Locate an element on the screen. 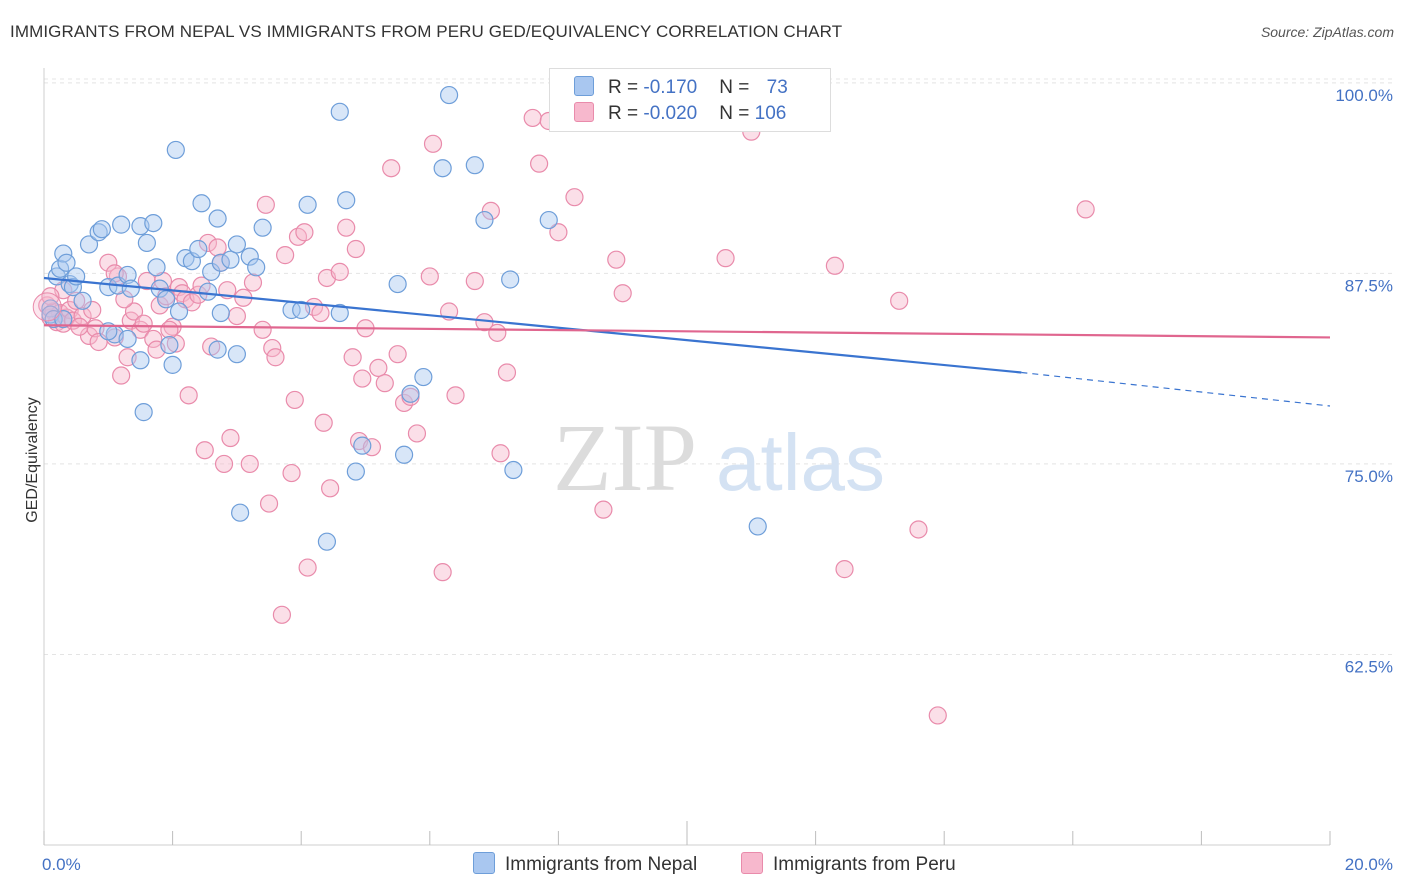  legend-row-peru: R = -0.020 N = 106 is located at coordinates (680, 115).